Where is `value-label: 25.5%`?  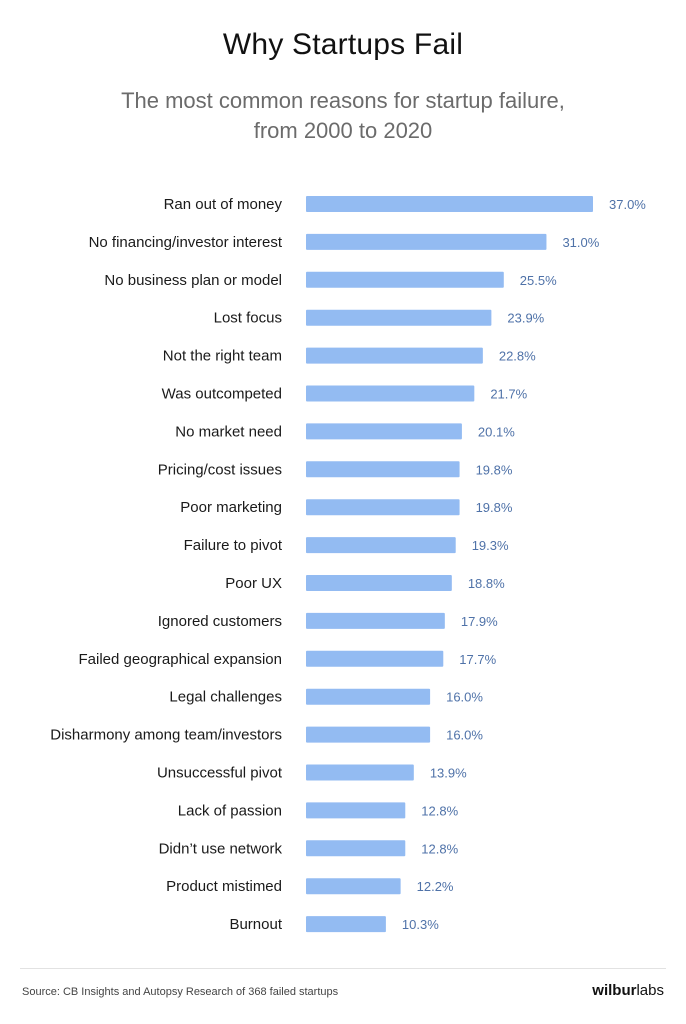
value-label: 25.5% is located at coordinates (538, 280).